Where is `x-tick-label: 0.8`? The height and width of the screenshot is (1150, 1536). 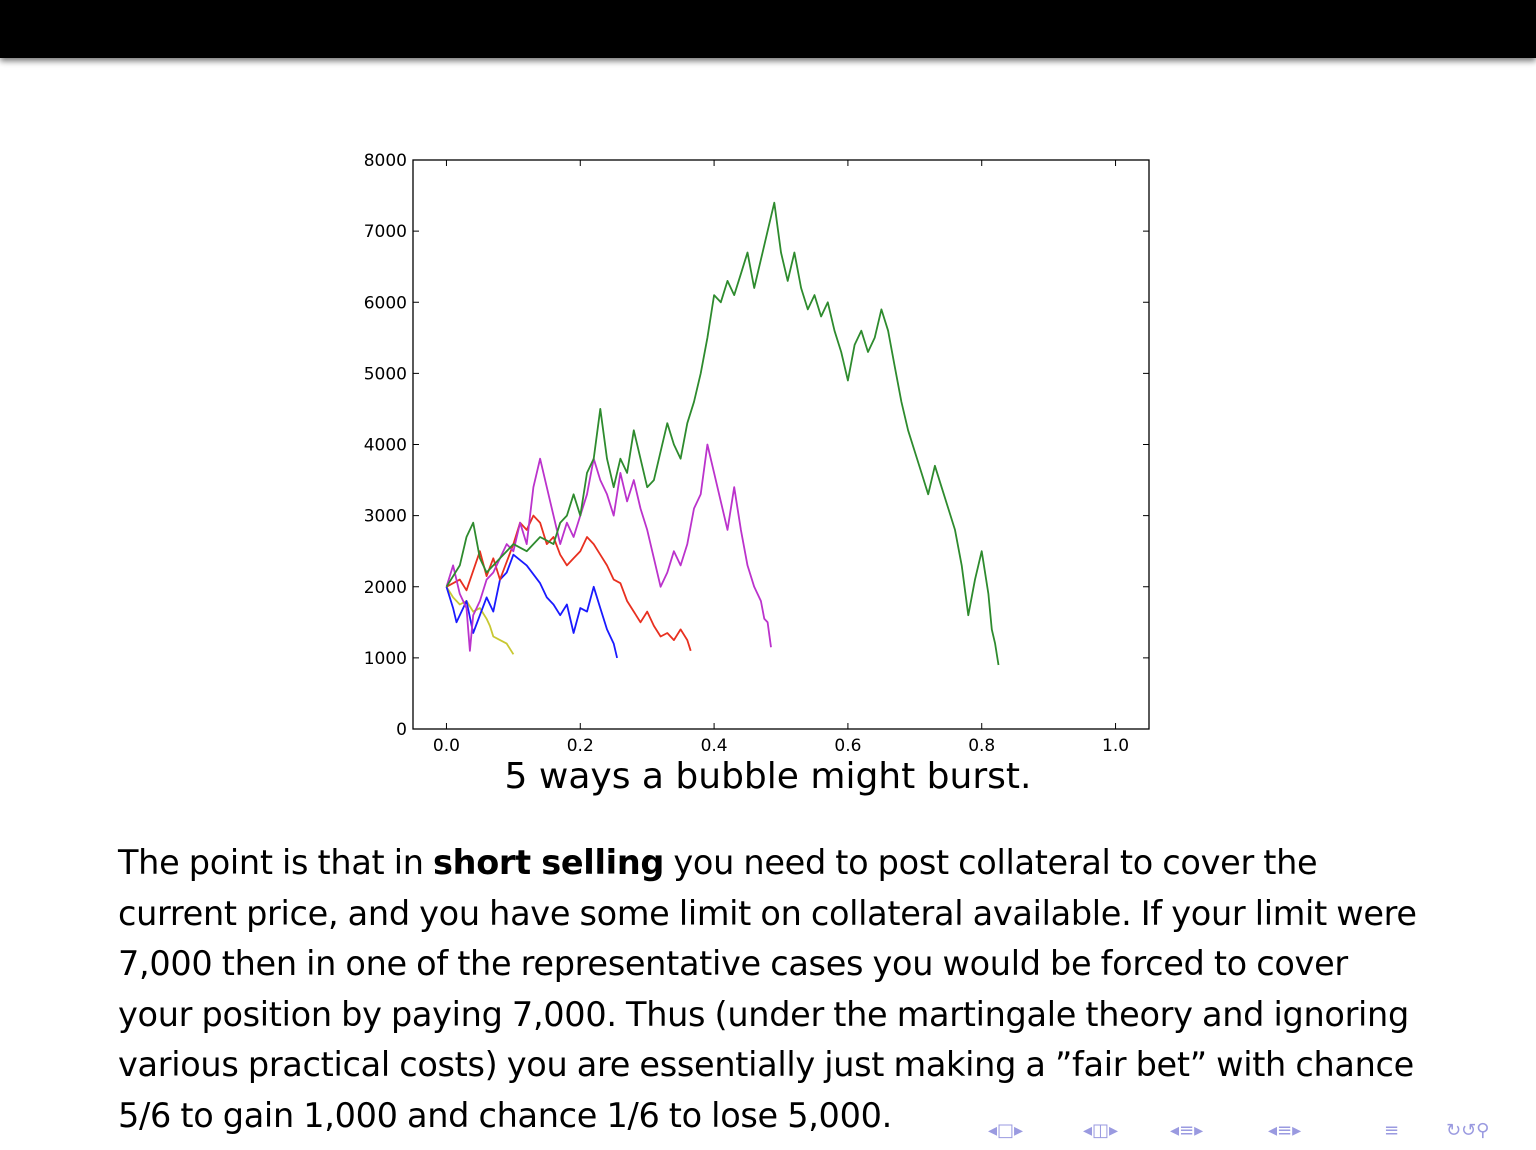
x-tick-label: 0.8 is located at coordinates (981, 746).